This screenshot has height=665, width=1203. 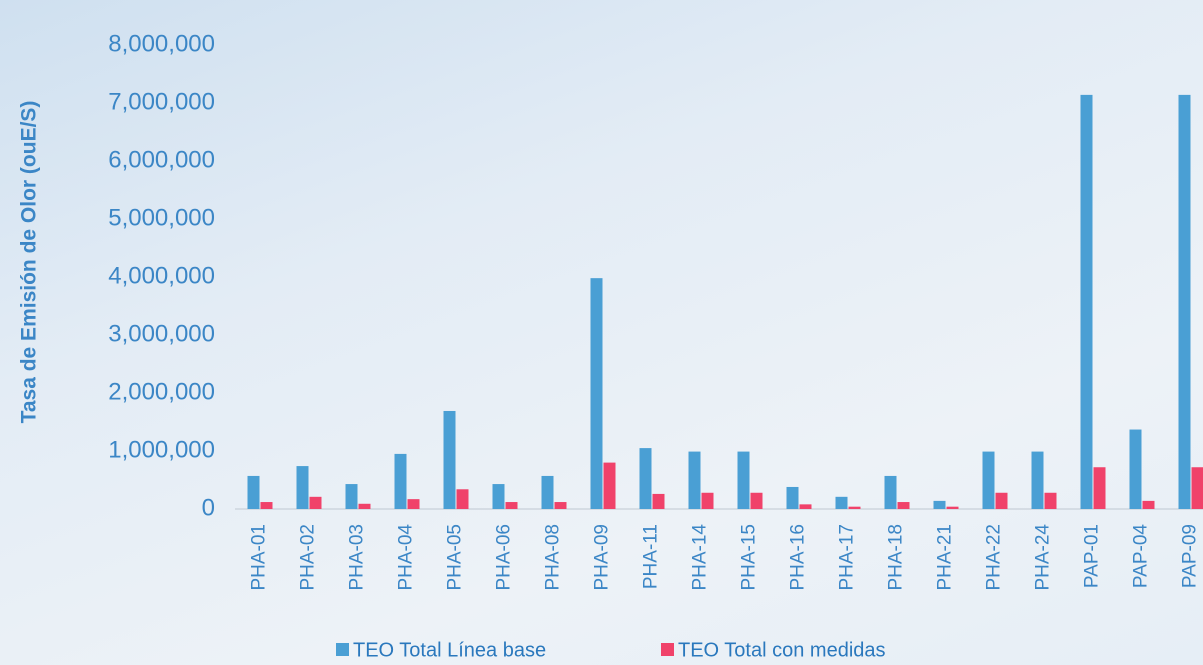 I want to click on y-tick-label: 6,000,000, so click(x=161, y=159).